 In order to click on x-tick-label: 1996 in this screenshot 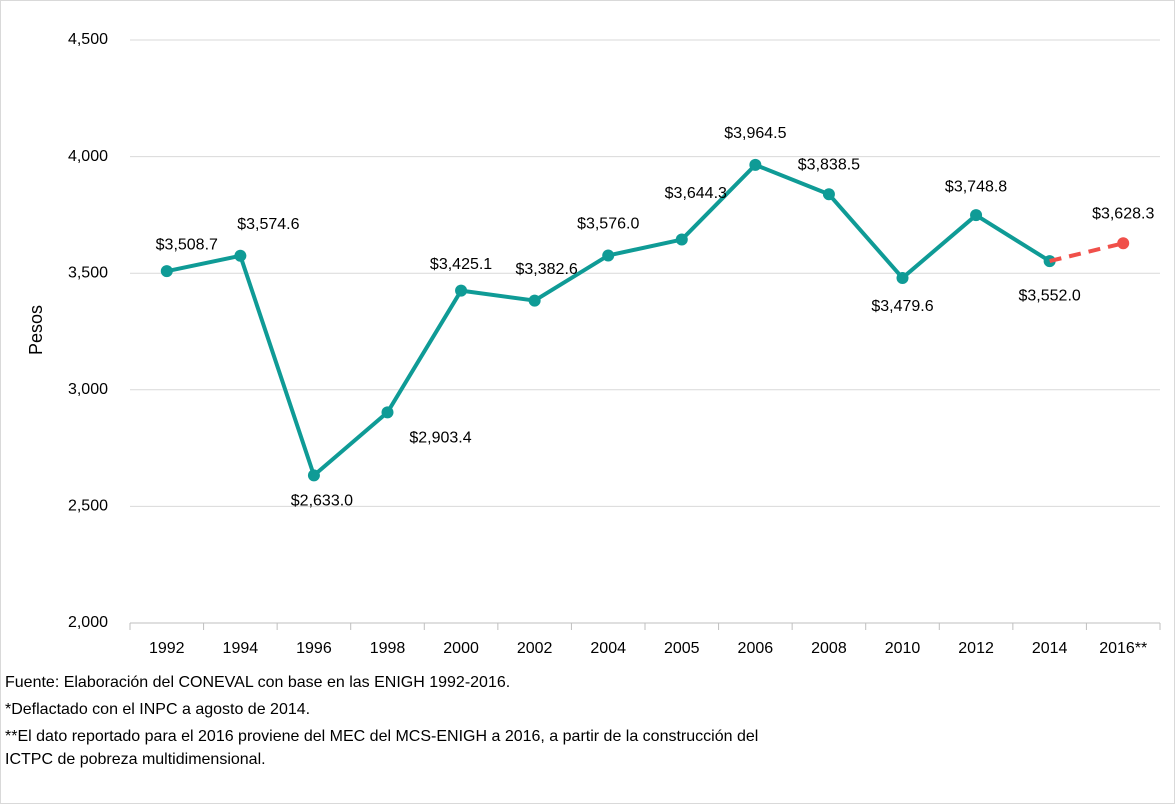, I will do `click(314, 648)`.